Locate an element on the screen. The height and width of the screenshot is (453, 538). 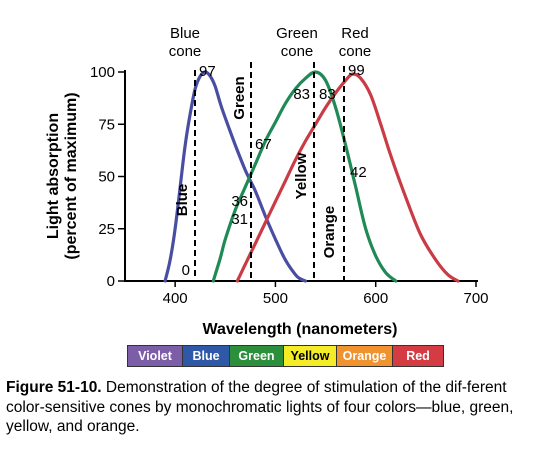
annotation-value: 97 is located at coordinates (207, 71).